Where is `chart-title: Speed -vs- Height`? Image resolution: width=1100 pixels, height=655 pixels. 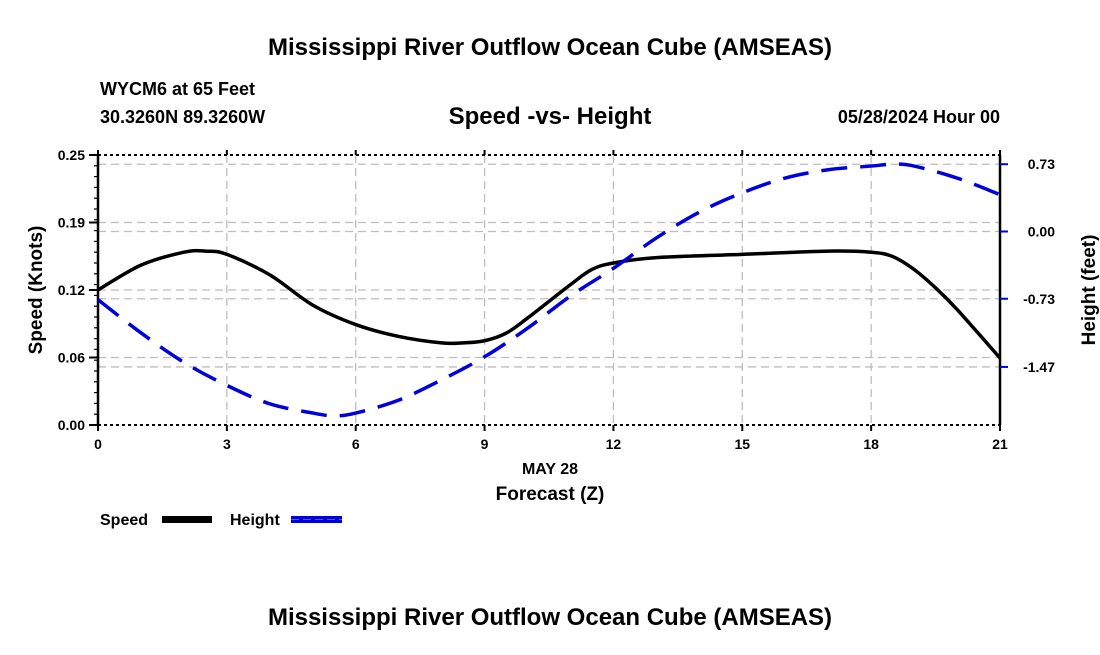
chart-title: Speed -vs- Height is located at coordinates (550, 116).